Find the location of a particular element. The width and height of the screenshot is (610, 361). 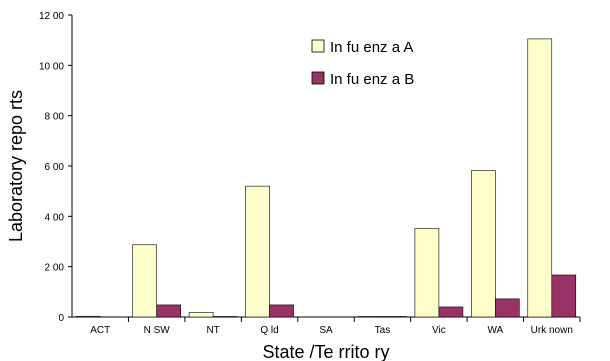

y-tick-label: 10 00 is located at coordinates (51, 66).